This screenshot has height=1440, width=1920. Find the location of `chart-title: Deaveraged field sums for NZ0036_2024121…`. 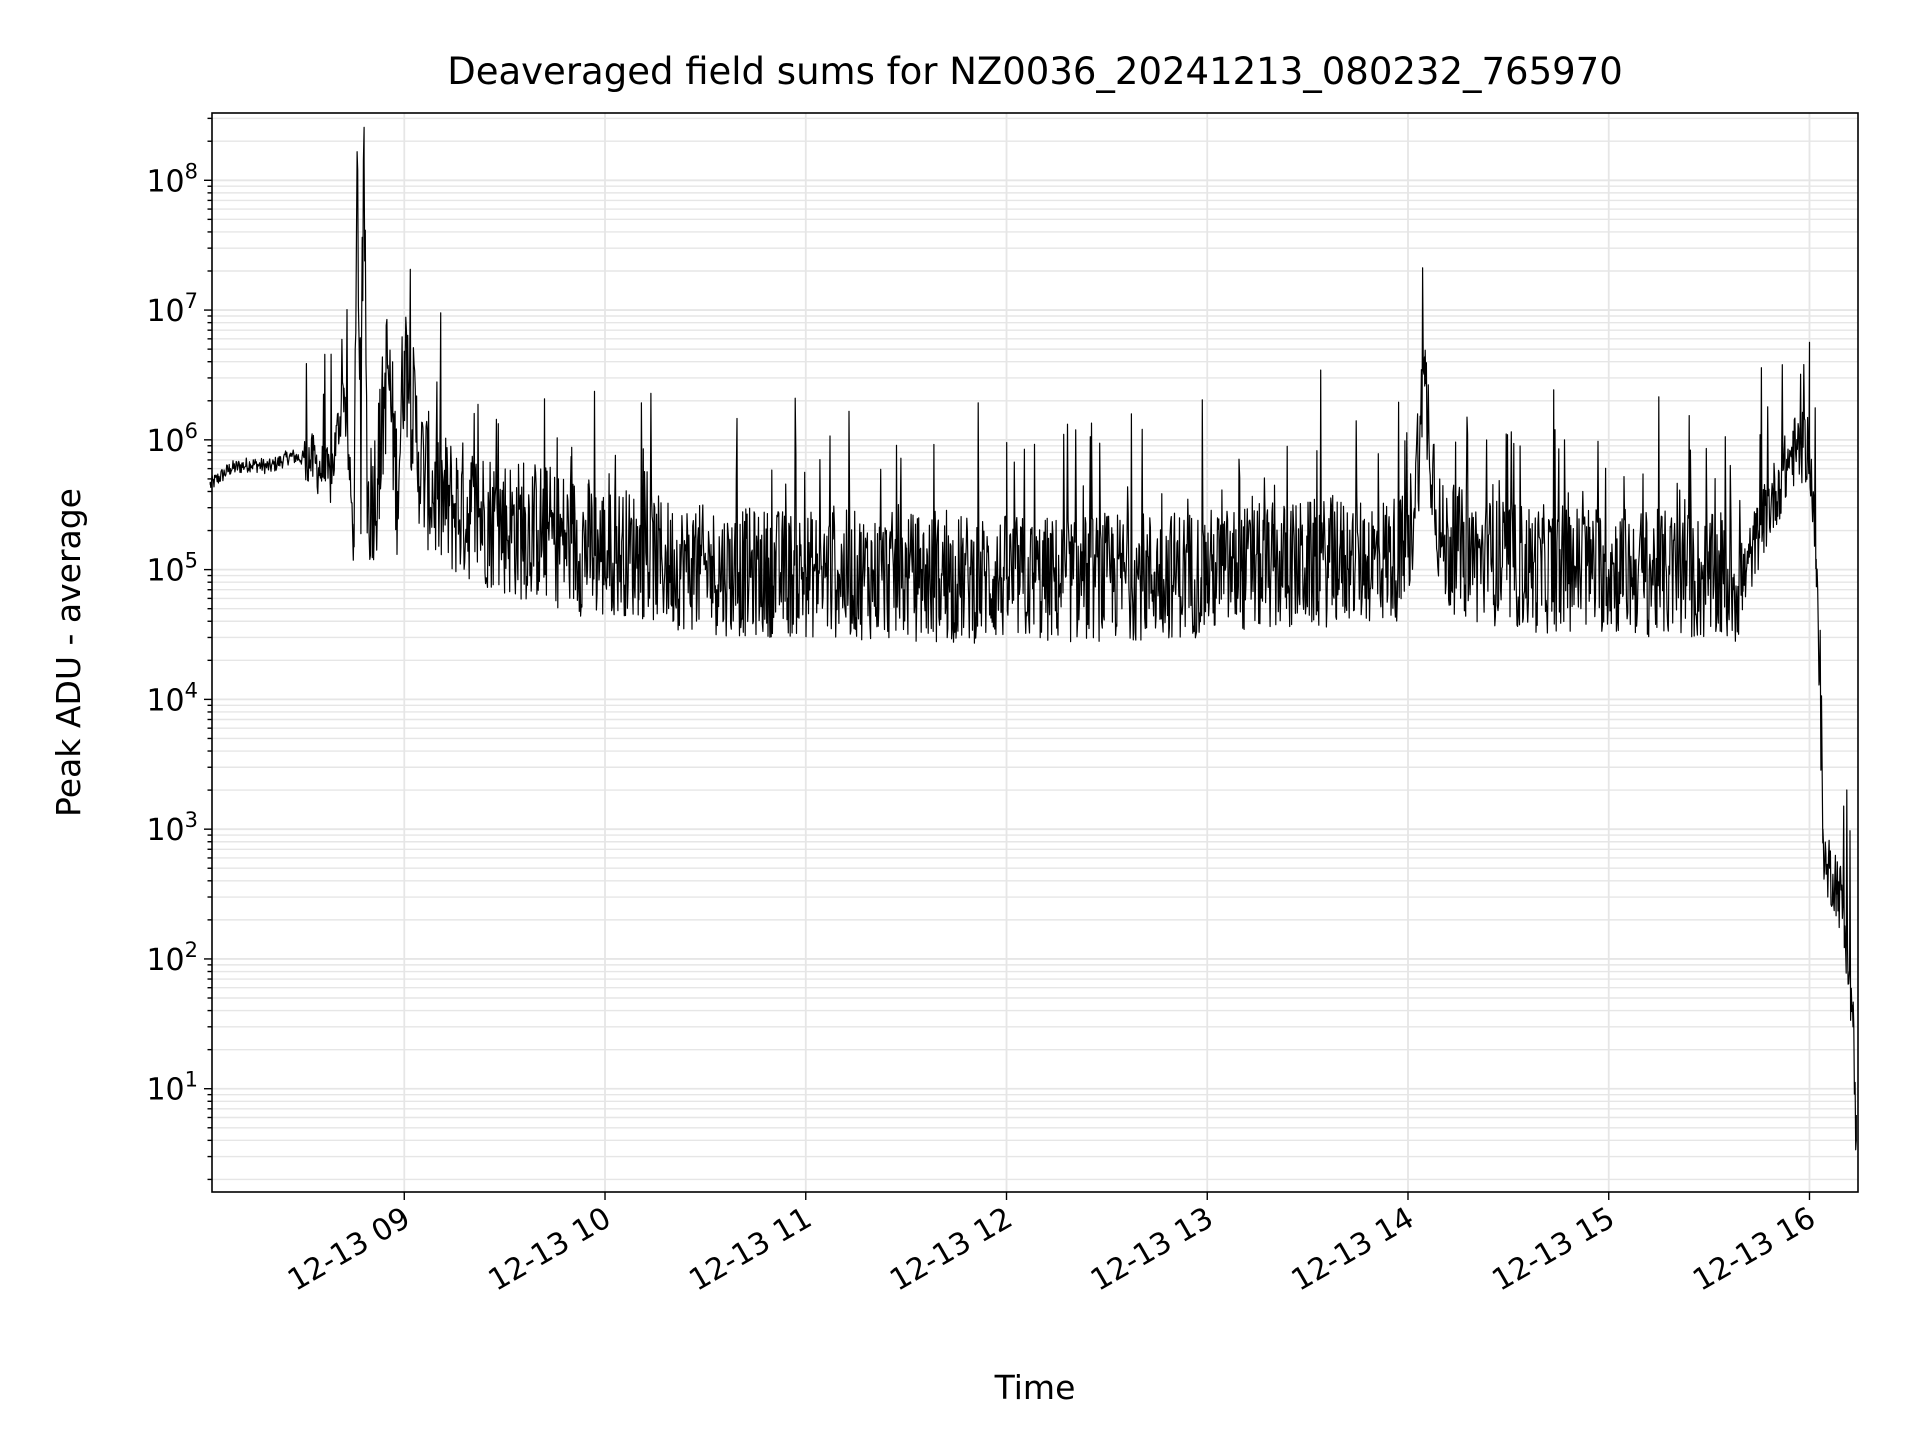

chart-title: Deaveraged field sums for NZ0036_2024121… is located at coordinates (1035, 71).